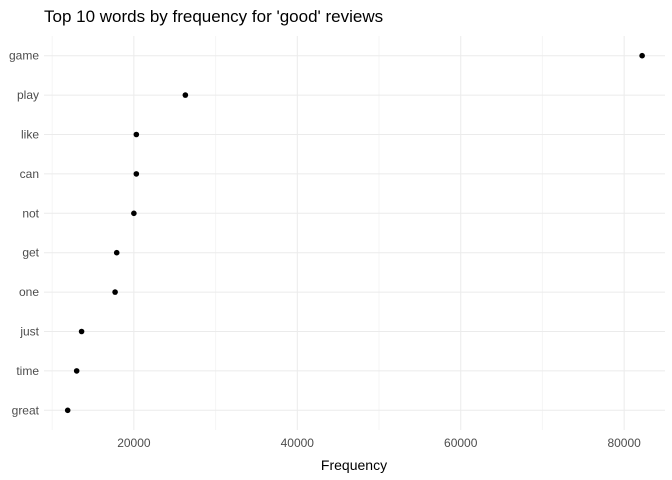 Image resolution: width=672 pixels, height=480 pixels. I want to click on data-point-not, so click(134, 213).